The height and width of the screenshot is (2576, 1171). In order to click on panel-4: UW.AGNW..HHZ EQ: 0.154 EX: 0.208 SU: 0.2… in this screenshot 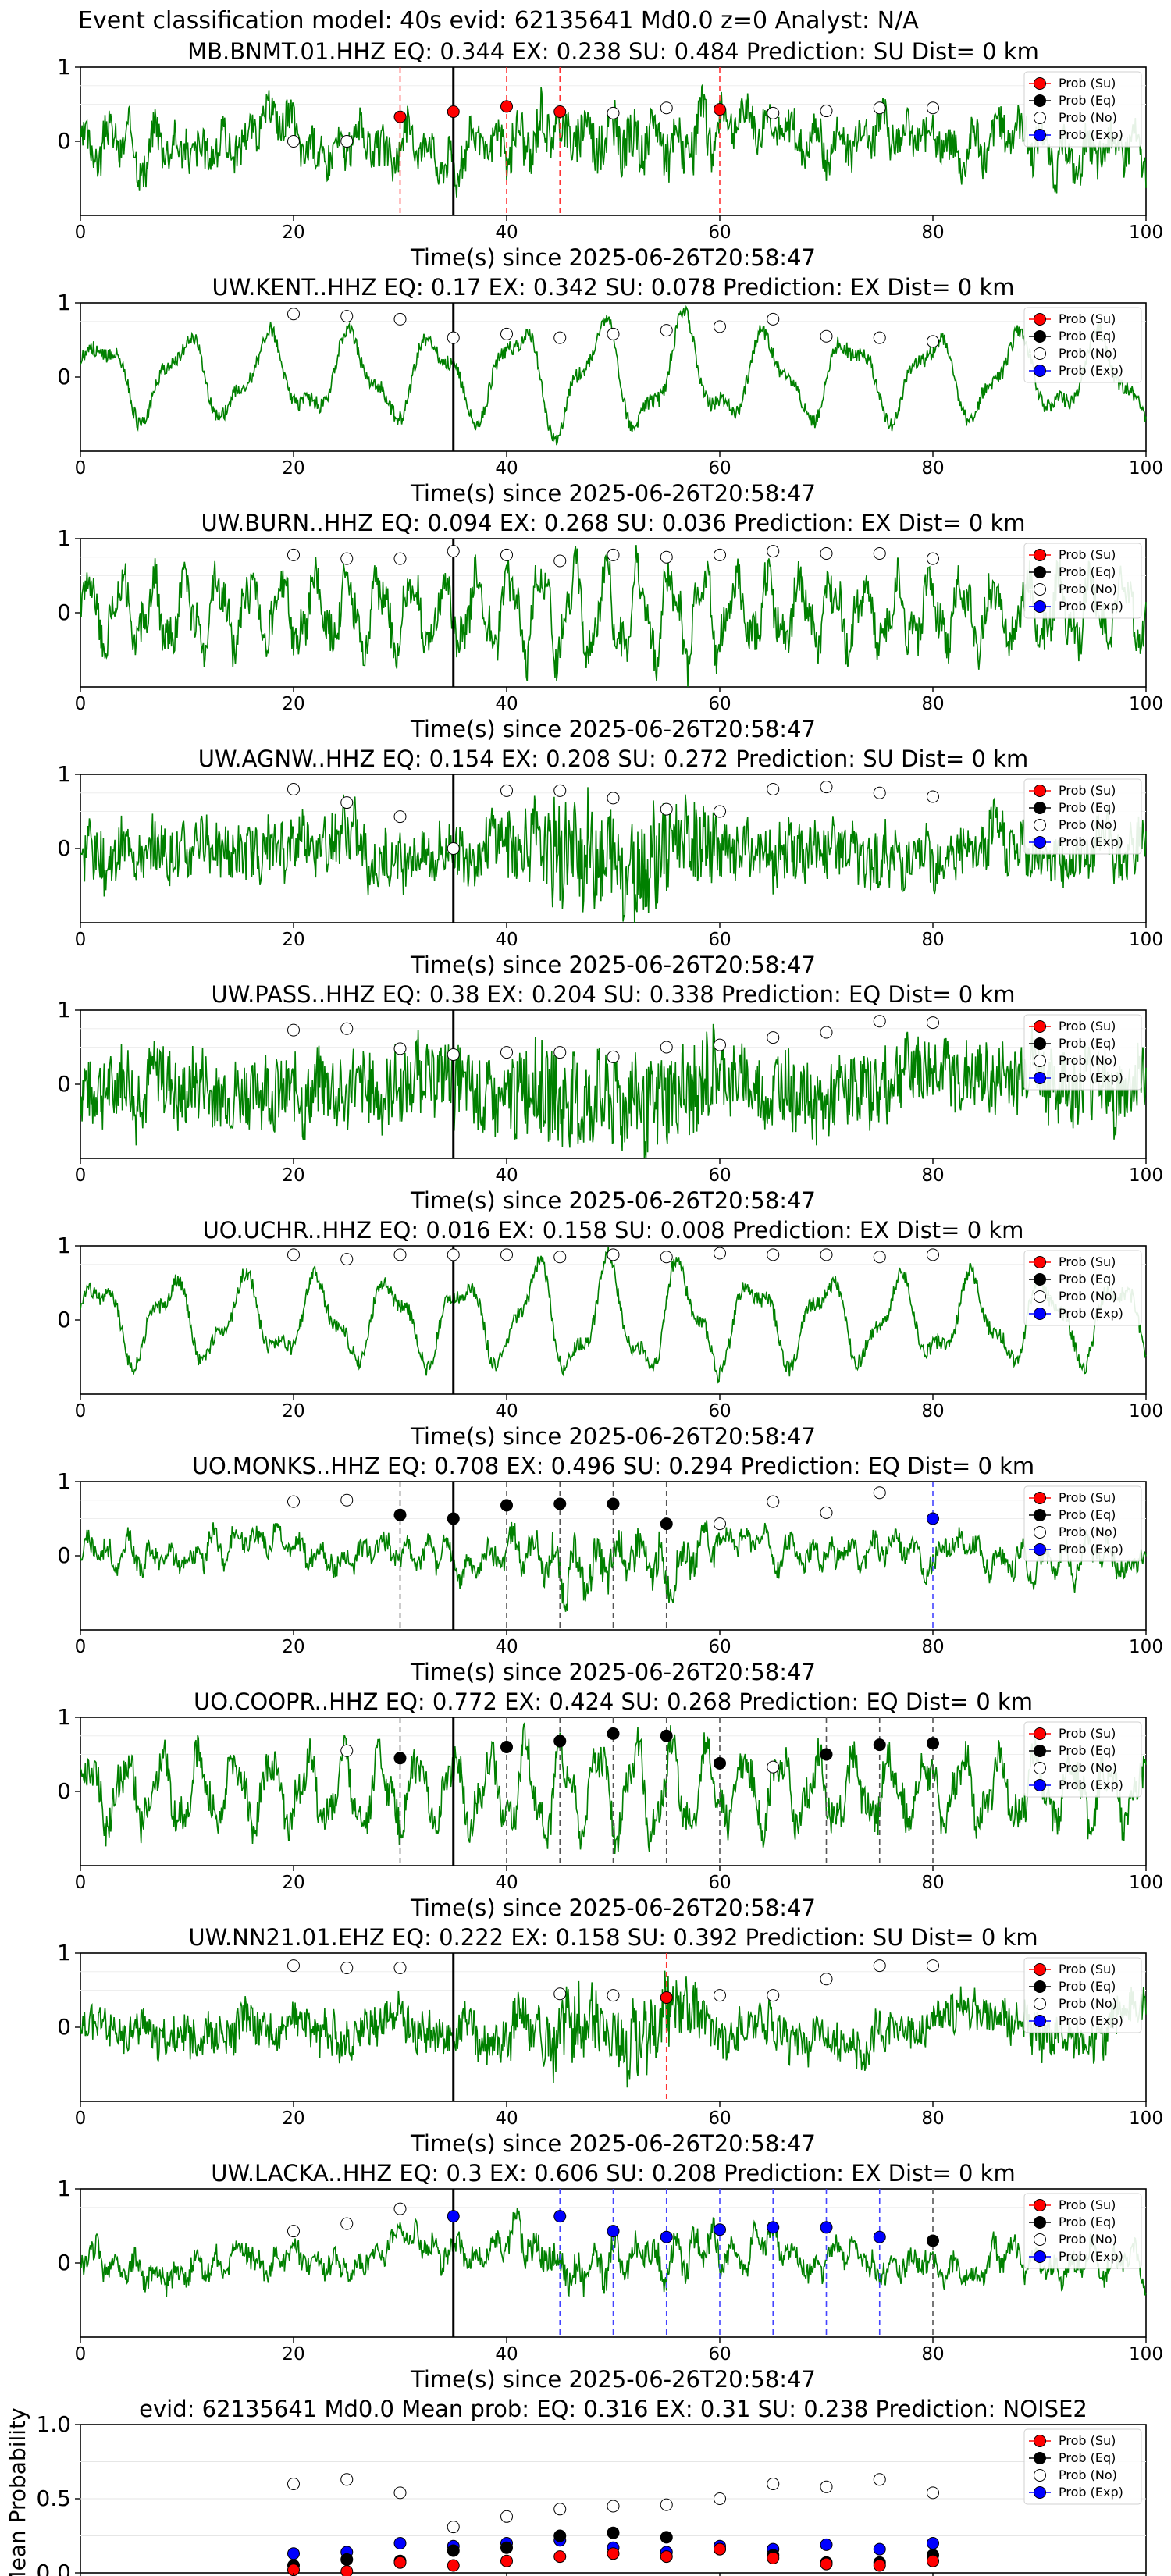, I will do `click(610, 861)`.